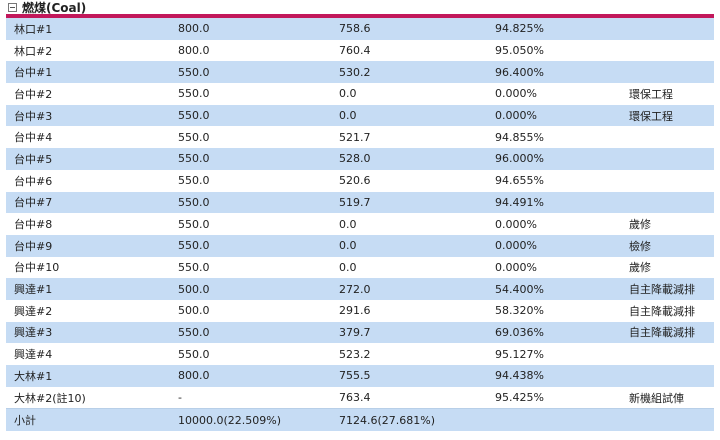 The height and width of the screenshot is (440, 720). Describe the element at coordinates (519, 181) in the screenshot. I see `output-ratio-cell: 94.655%` at that location.